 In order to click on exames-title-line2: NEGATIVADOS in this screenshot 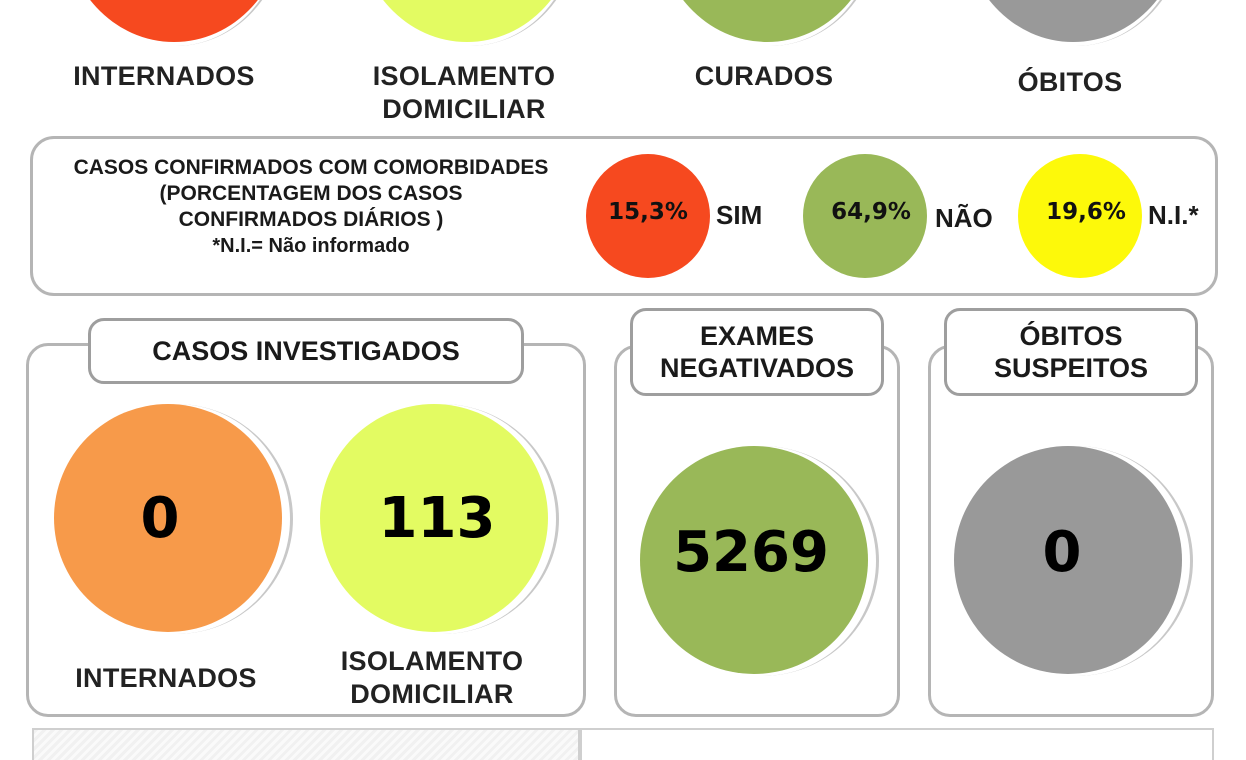, I will do `click(756, 368)`.